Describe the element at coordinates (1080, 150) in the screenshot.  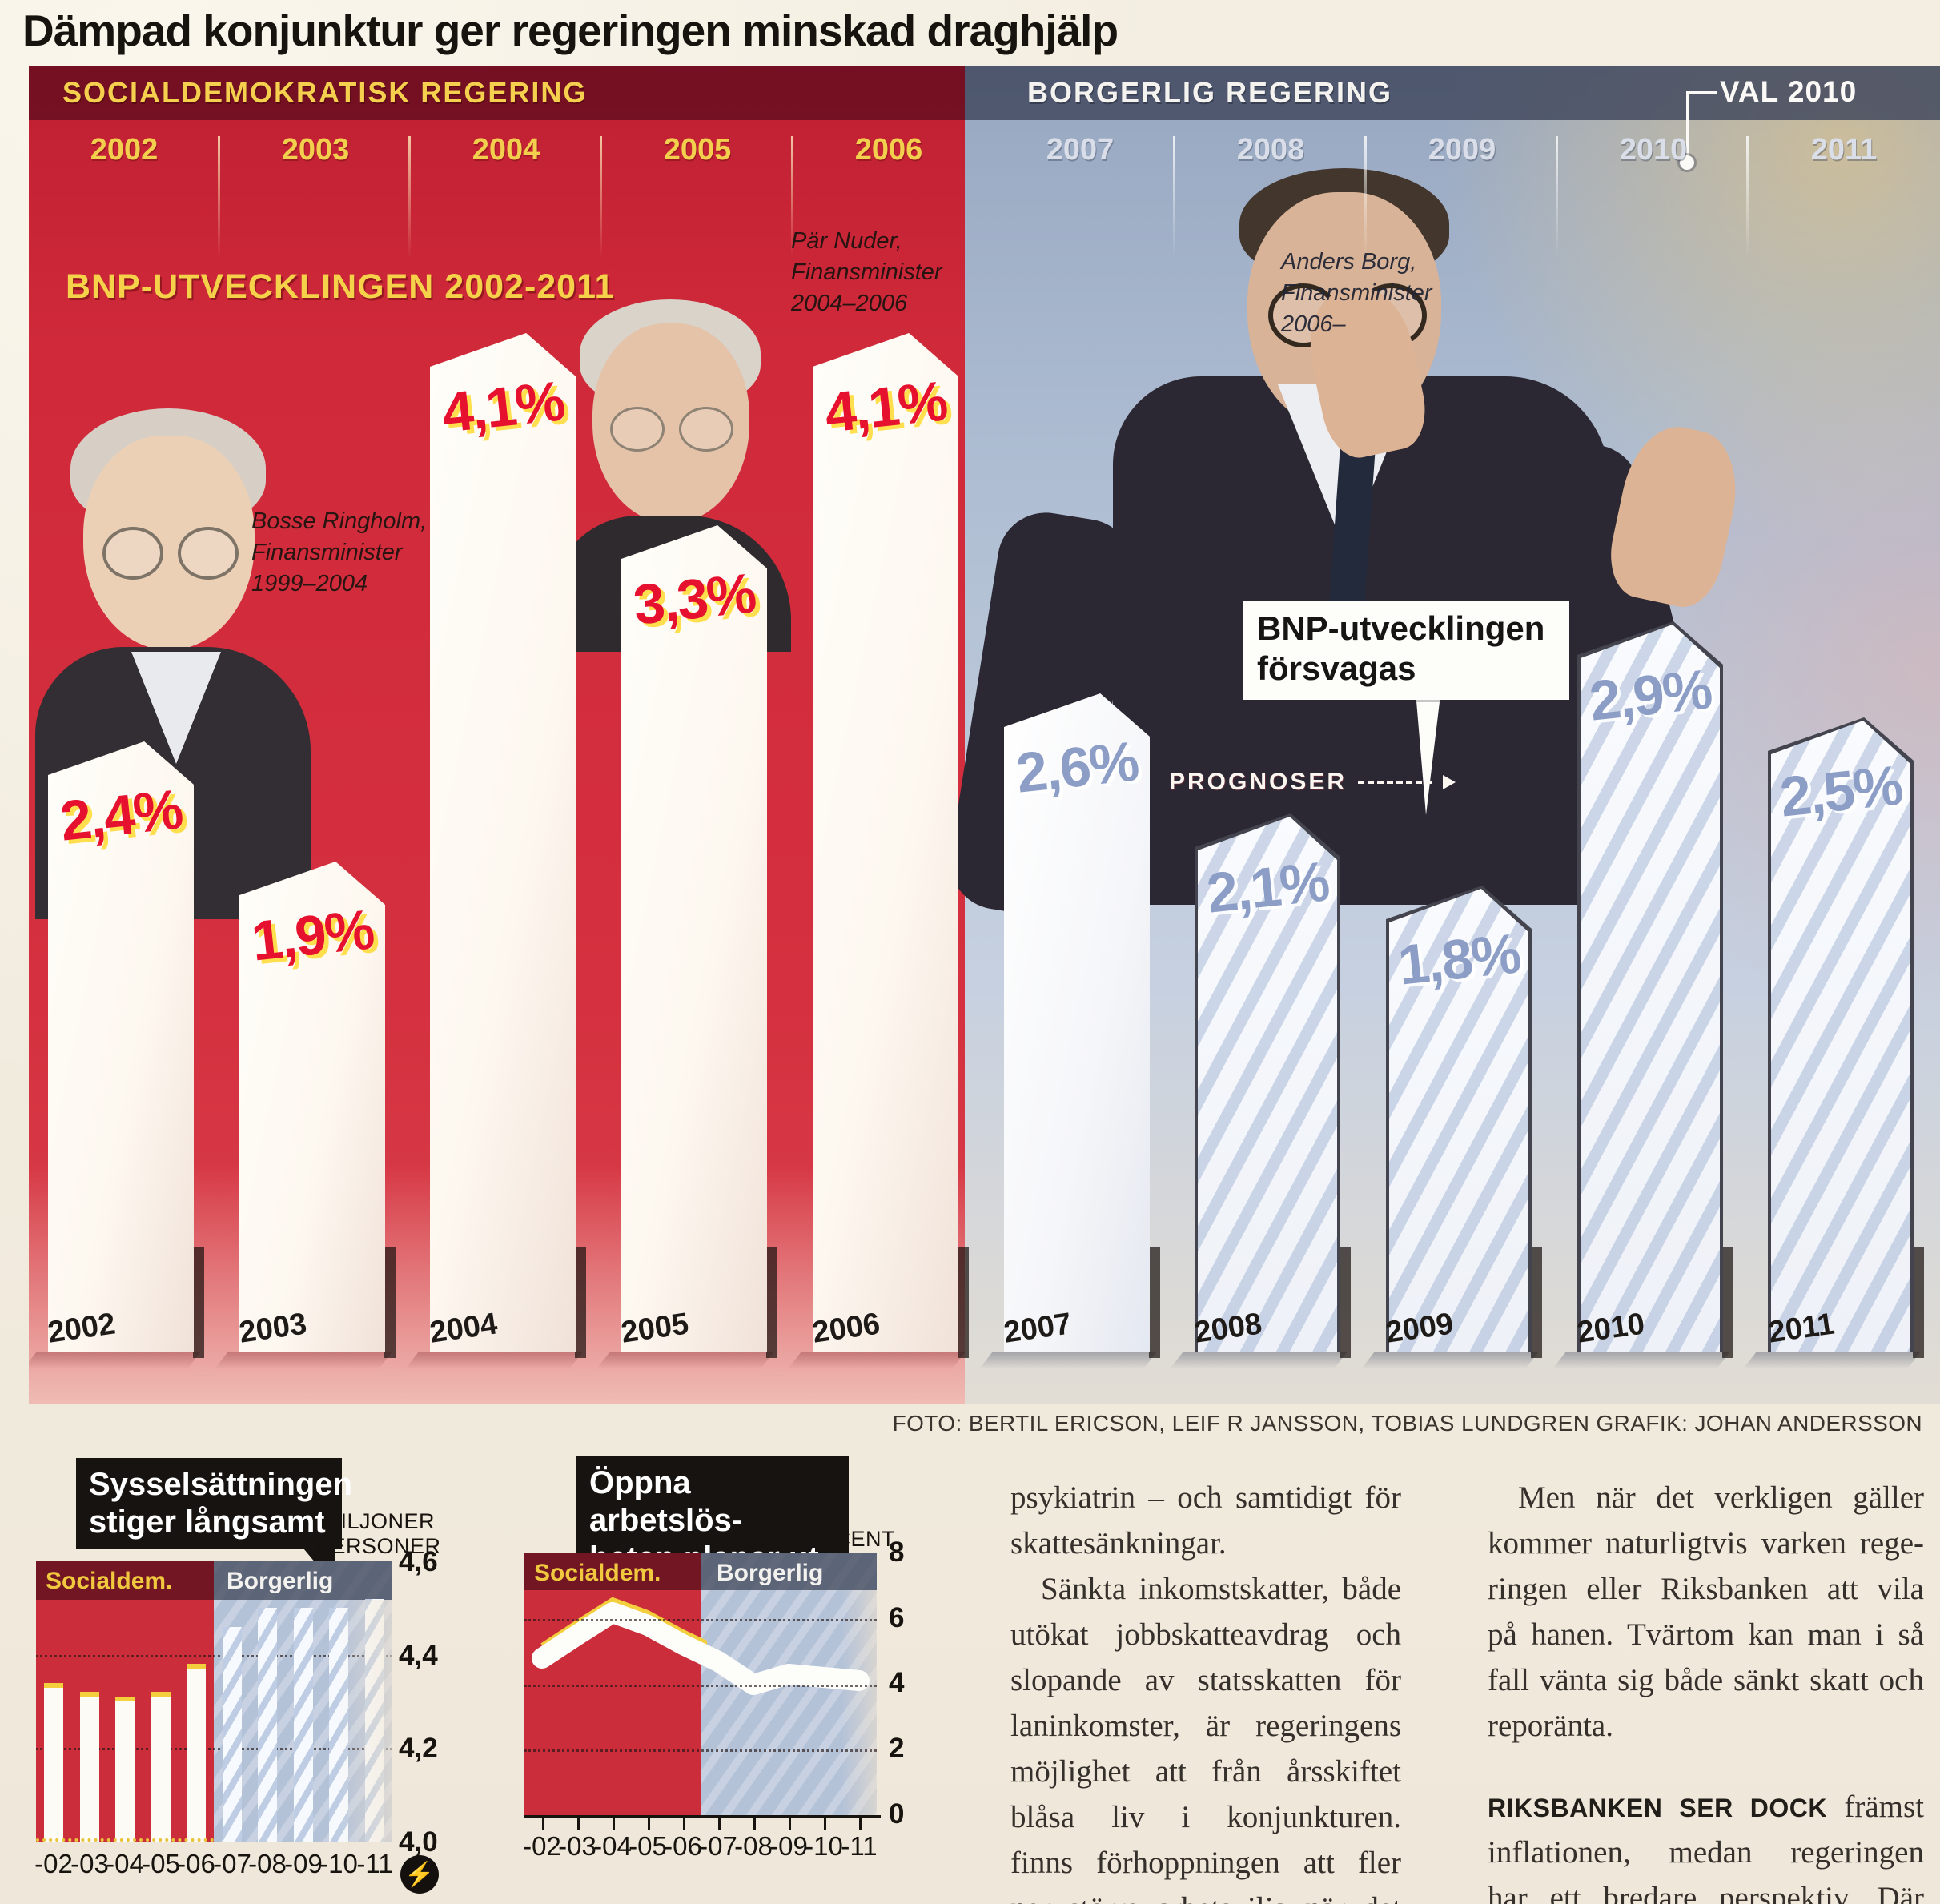
I see `timeline-year-2007: 2007` at that location.